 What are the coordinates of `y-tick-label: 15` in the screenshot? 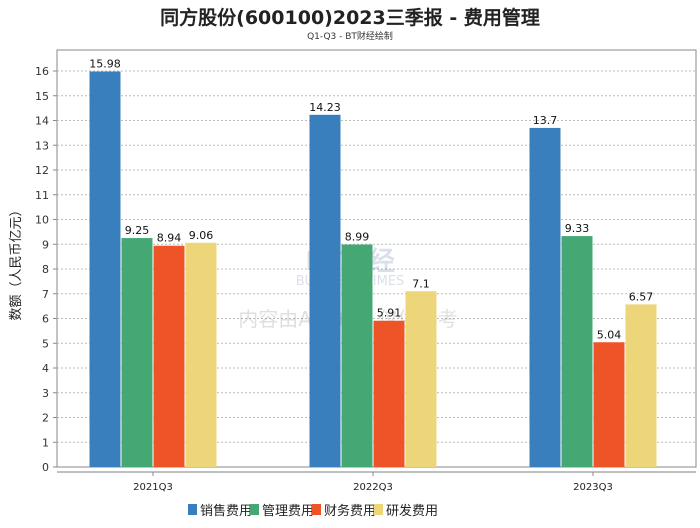 It's located at (42, 96).